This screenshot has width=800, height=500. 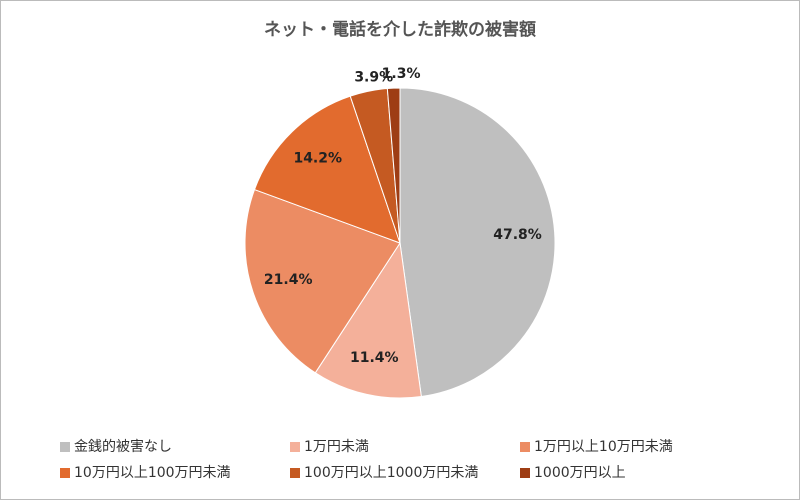 I want to click on legend-label: 10万円以上100万円未満, so click(x=152, y=473).